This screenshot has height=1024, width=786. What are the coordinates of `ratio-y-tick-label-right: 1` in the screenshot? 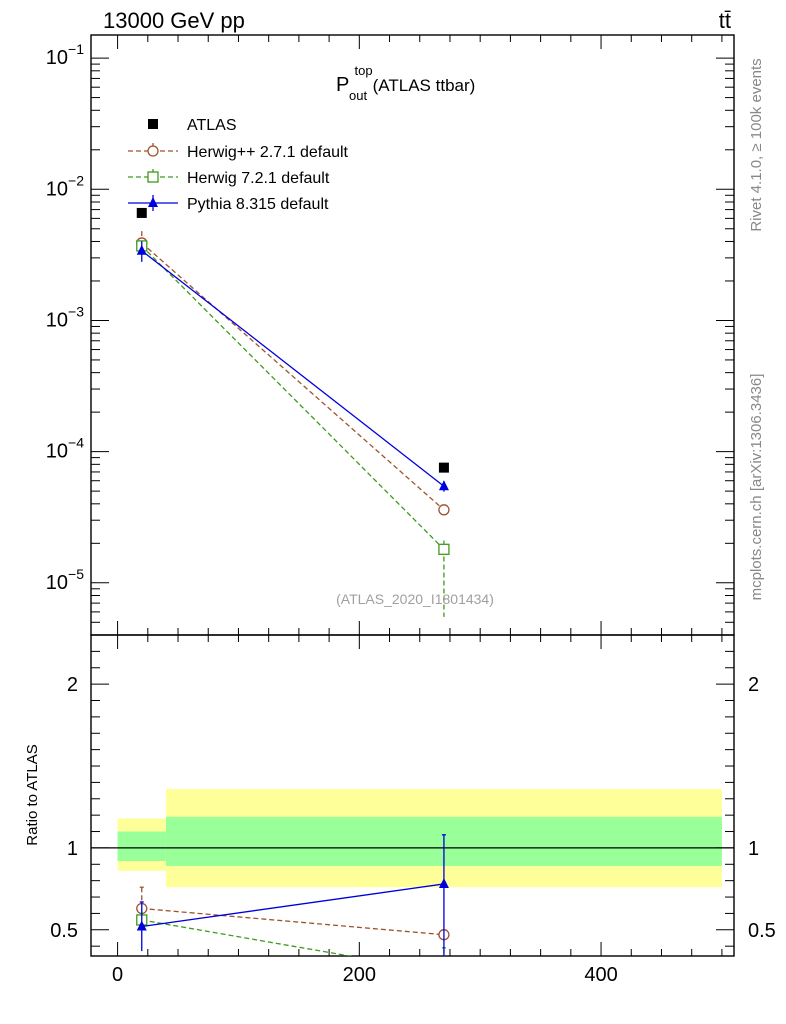 It's located at (753, 849).